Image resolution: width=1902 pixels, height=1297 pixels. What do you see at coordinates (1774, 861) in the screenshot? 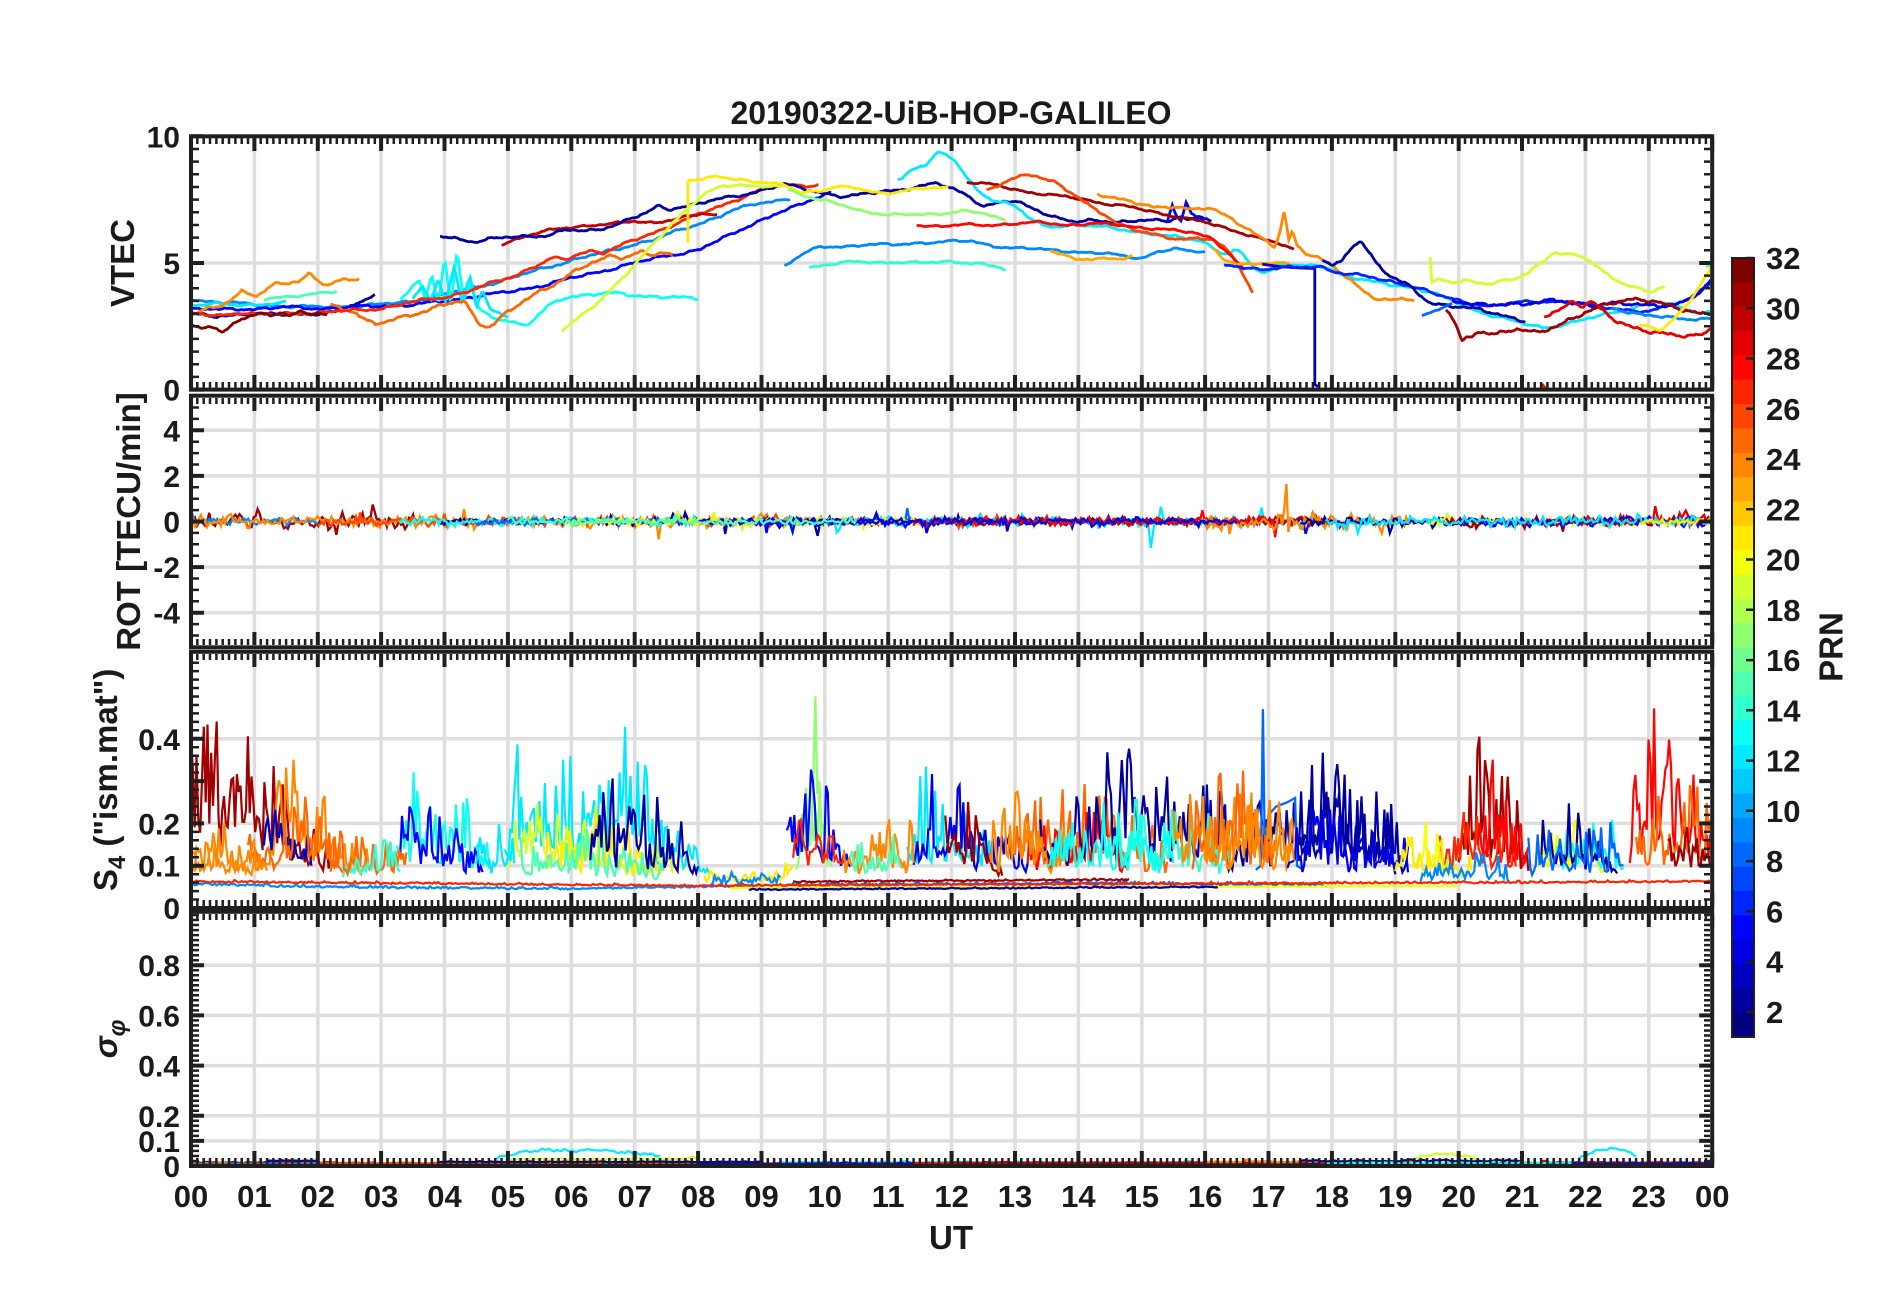
I see `svg-text: 8` at bounding box center [1774, 861].